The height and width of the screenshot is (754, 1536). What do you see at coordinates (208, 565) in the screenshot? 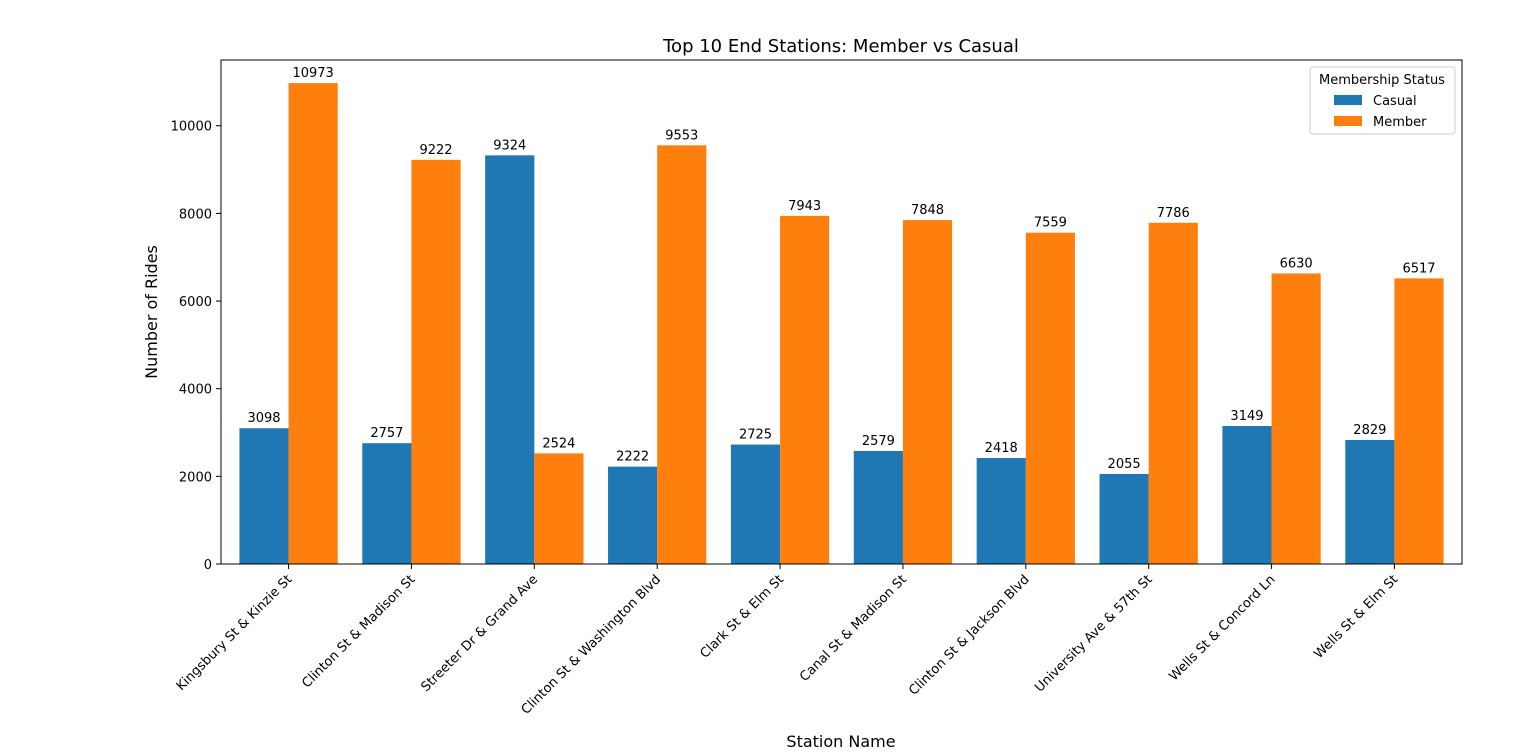
I see `y-tick-label: 0` at bounding box center [208, 565].